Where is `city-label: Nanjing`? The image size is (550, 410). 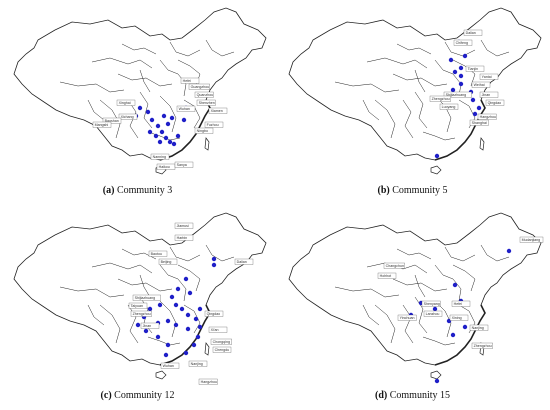 city-label: Nanjing is located at coordinates (198, 363).